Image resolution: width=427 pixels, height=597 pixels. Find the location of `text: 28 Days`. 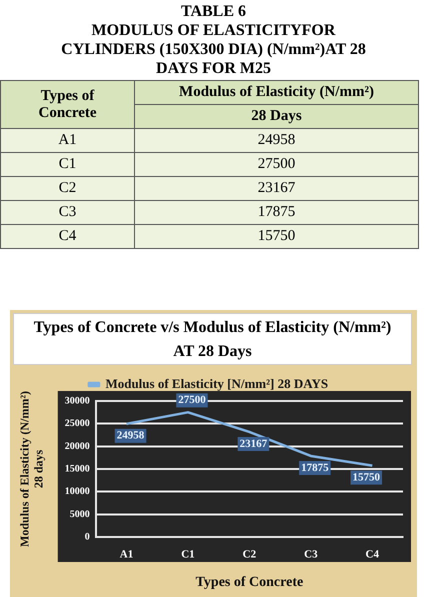

text: 28 Days is located at coordinates (276, 116).